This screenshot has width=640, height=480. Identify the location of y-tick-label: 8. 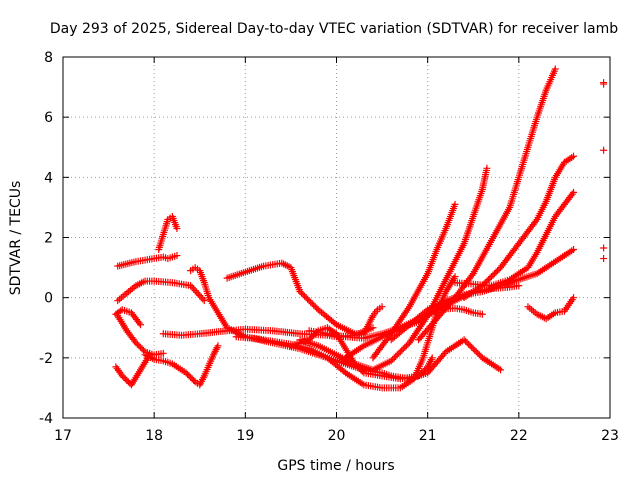
(48, 58).